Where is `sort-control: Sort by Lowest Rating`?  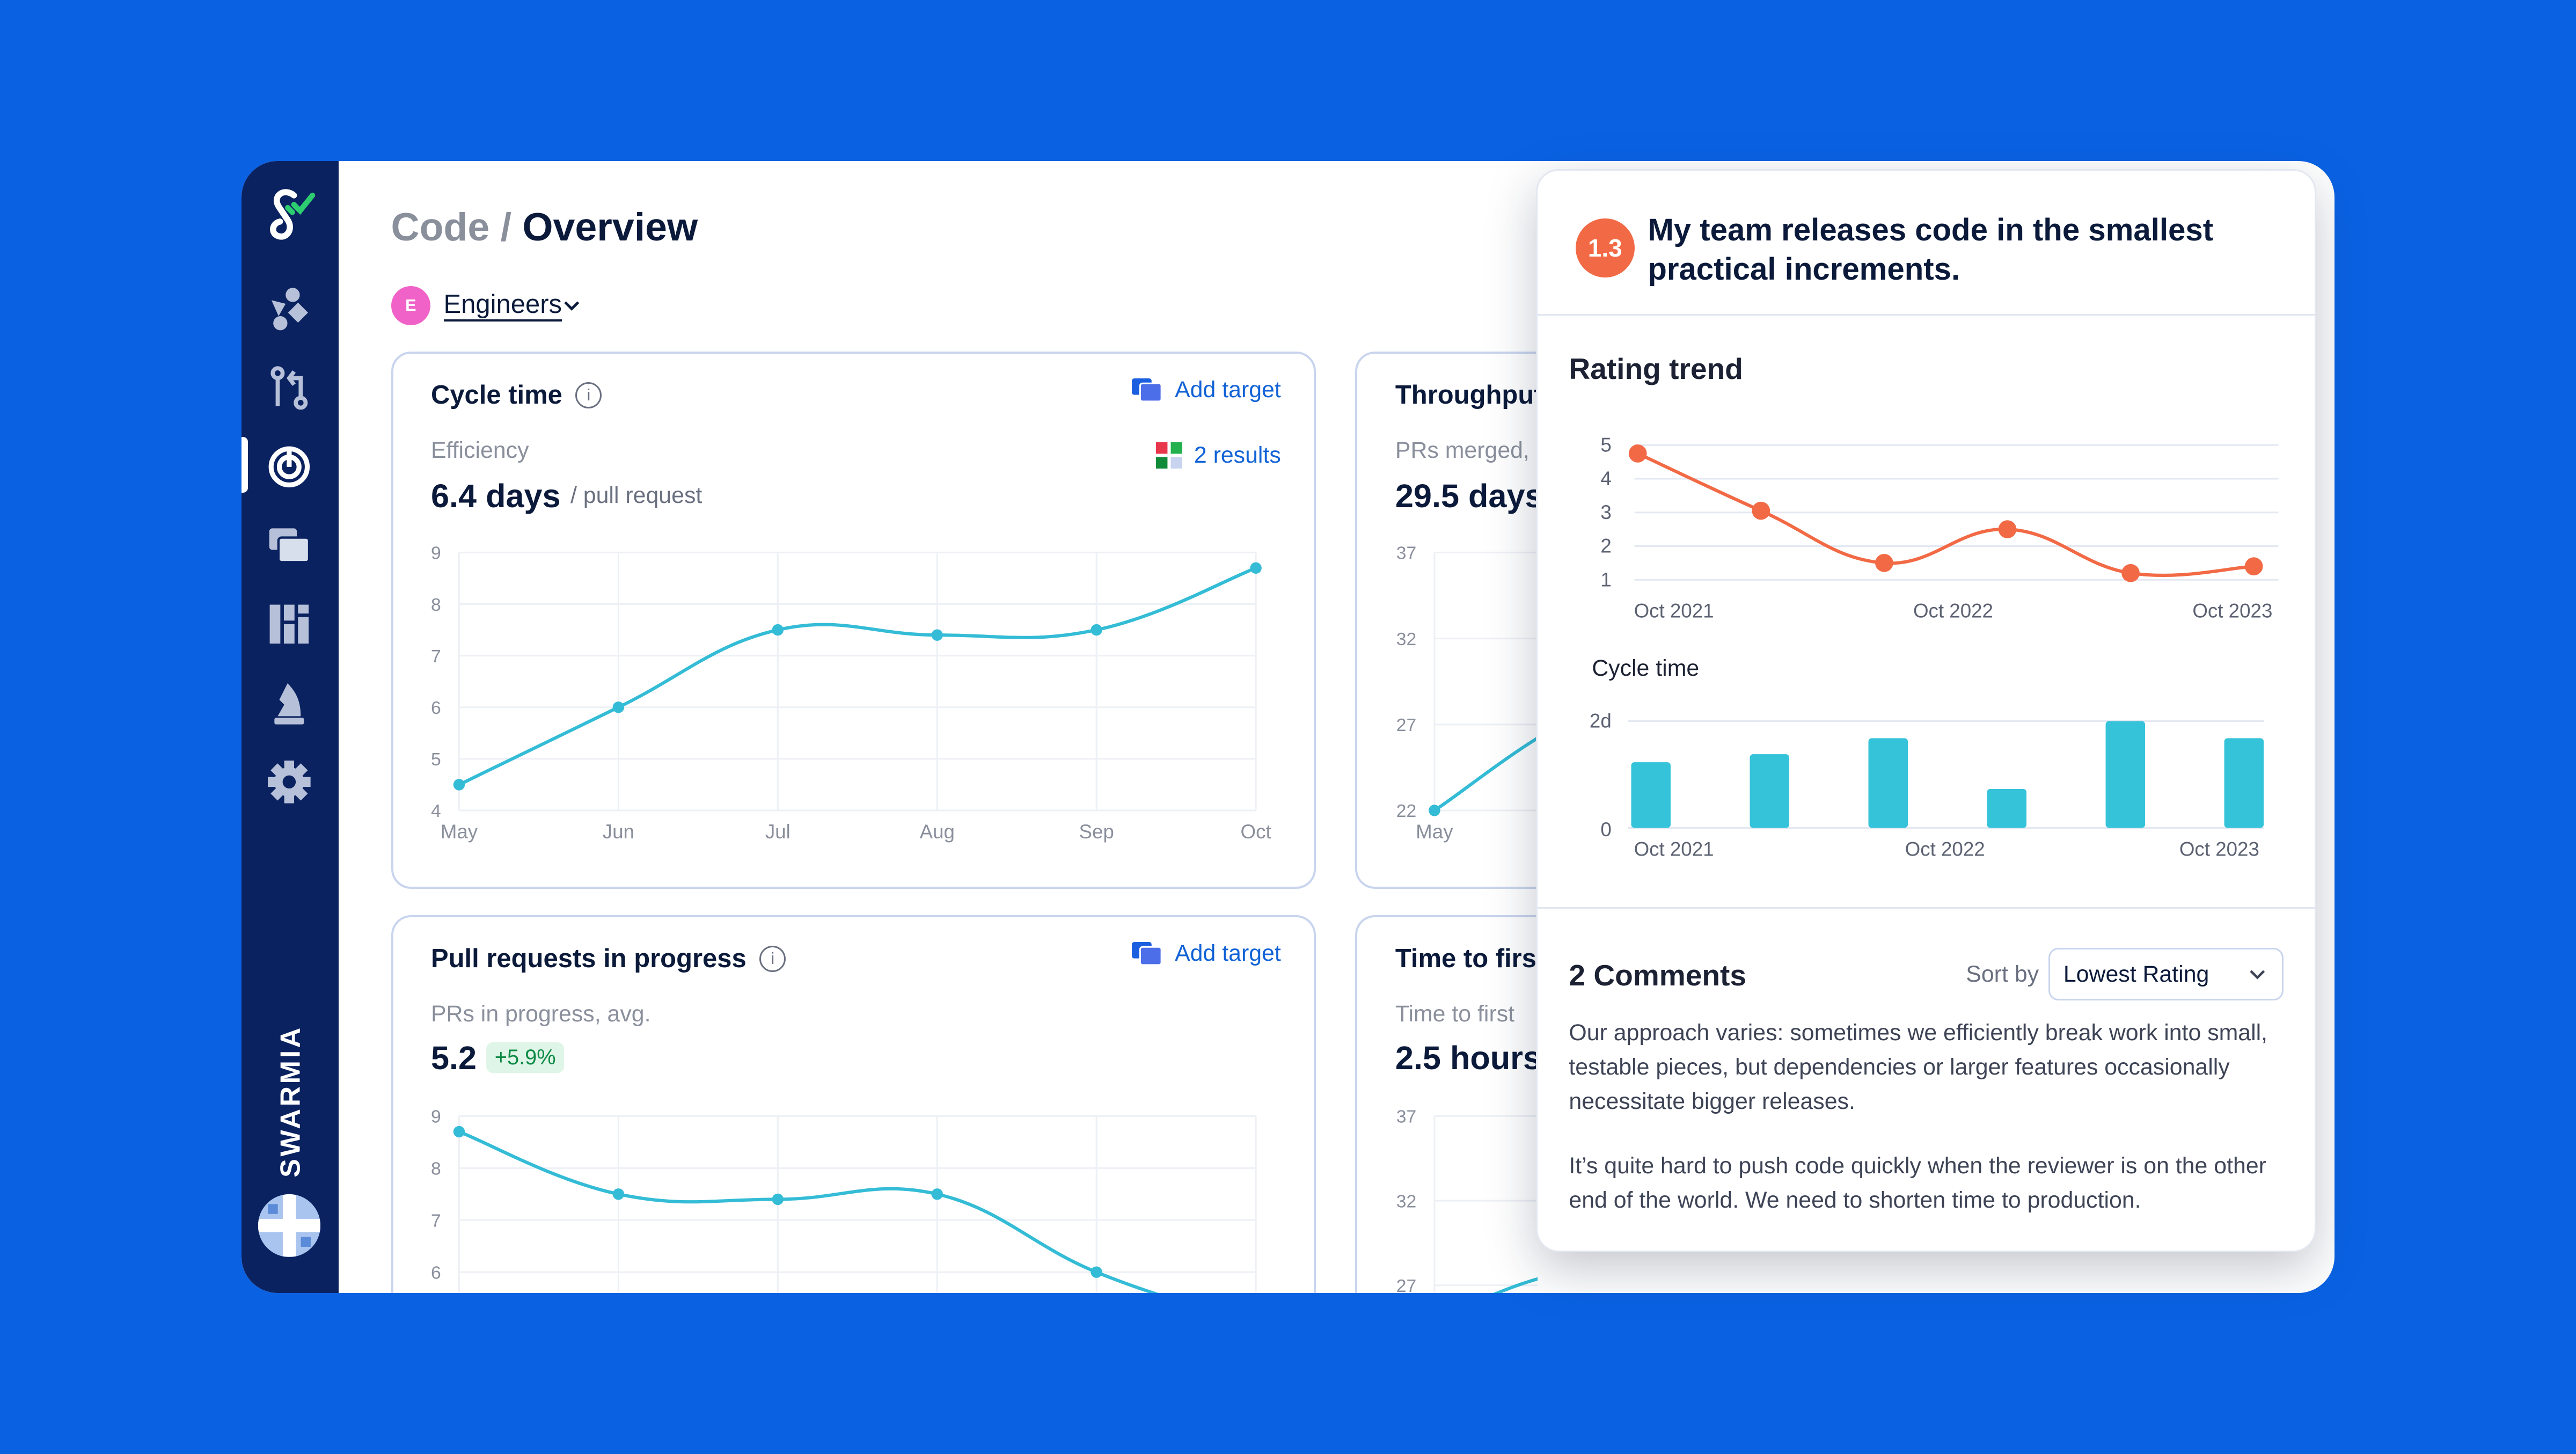
sort-control: Sort by Lowest Rating is located at coordinates (2125, 974).